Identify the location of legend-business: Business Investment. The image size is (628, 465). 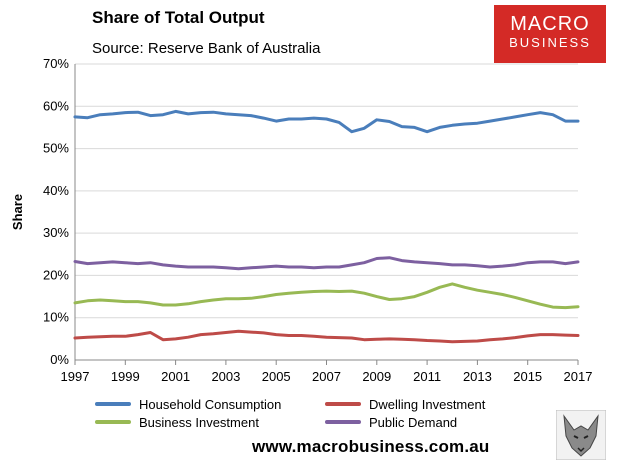
(177, 422).